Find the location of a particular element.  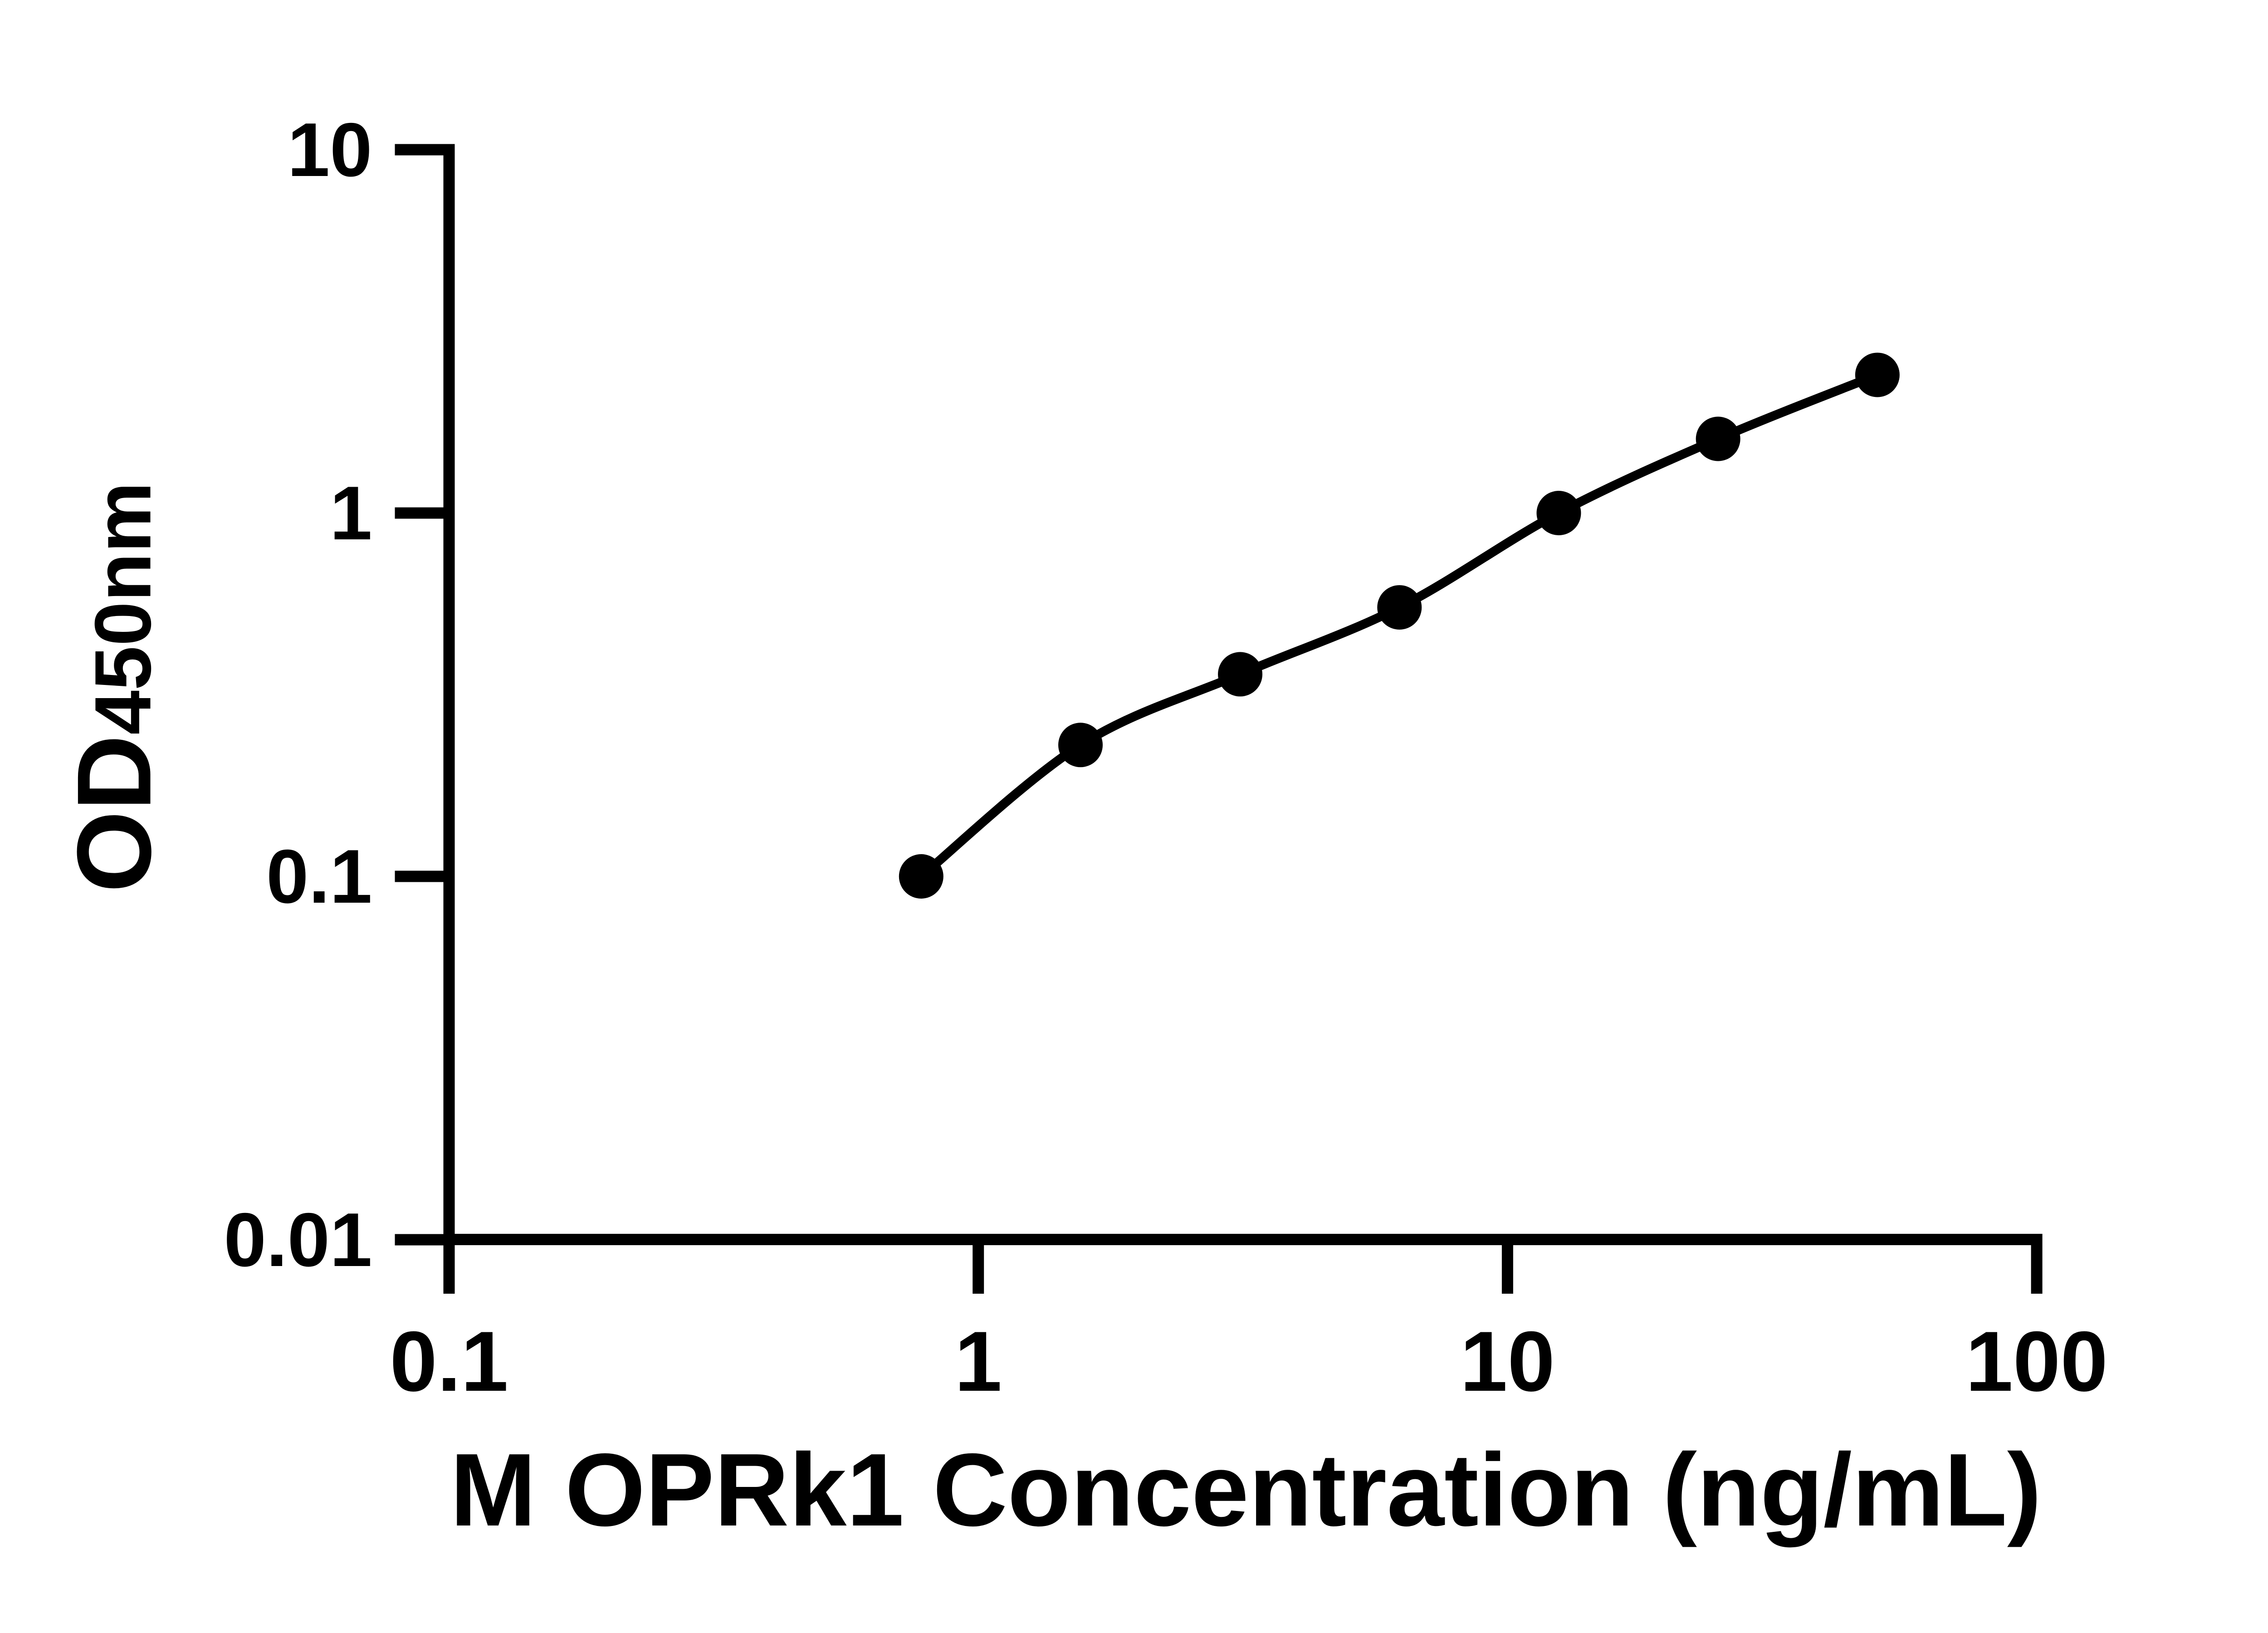

y-axis-title-subscript: 450nm is located at coordinates (123, 608).